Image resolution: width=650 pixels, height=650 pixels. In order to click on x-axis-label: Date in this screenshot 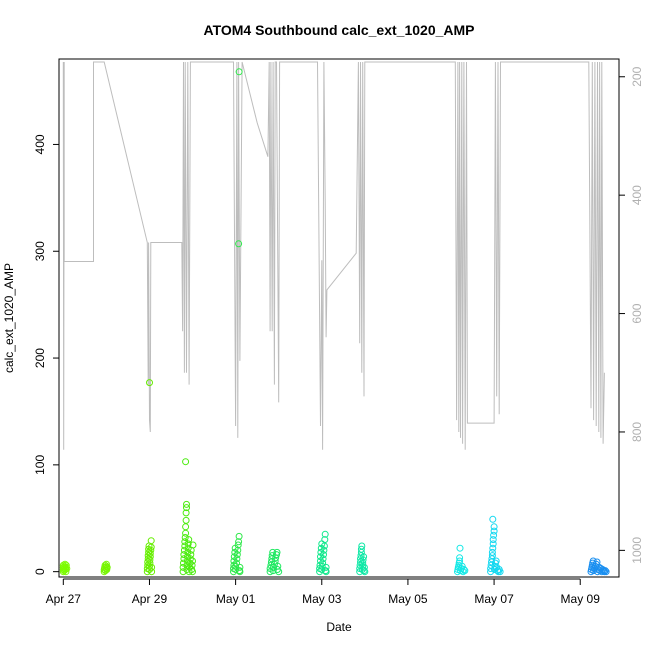, I will do `click(339, 627)`.